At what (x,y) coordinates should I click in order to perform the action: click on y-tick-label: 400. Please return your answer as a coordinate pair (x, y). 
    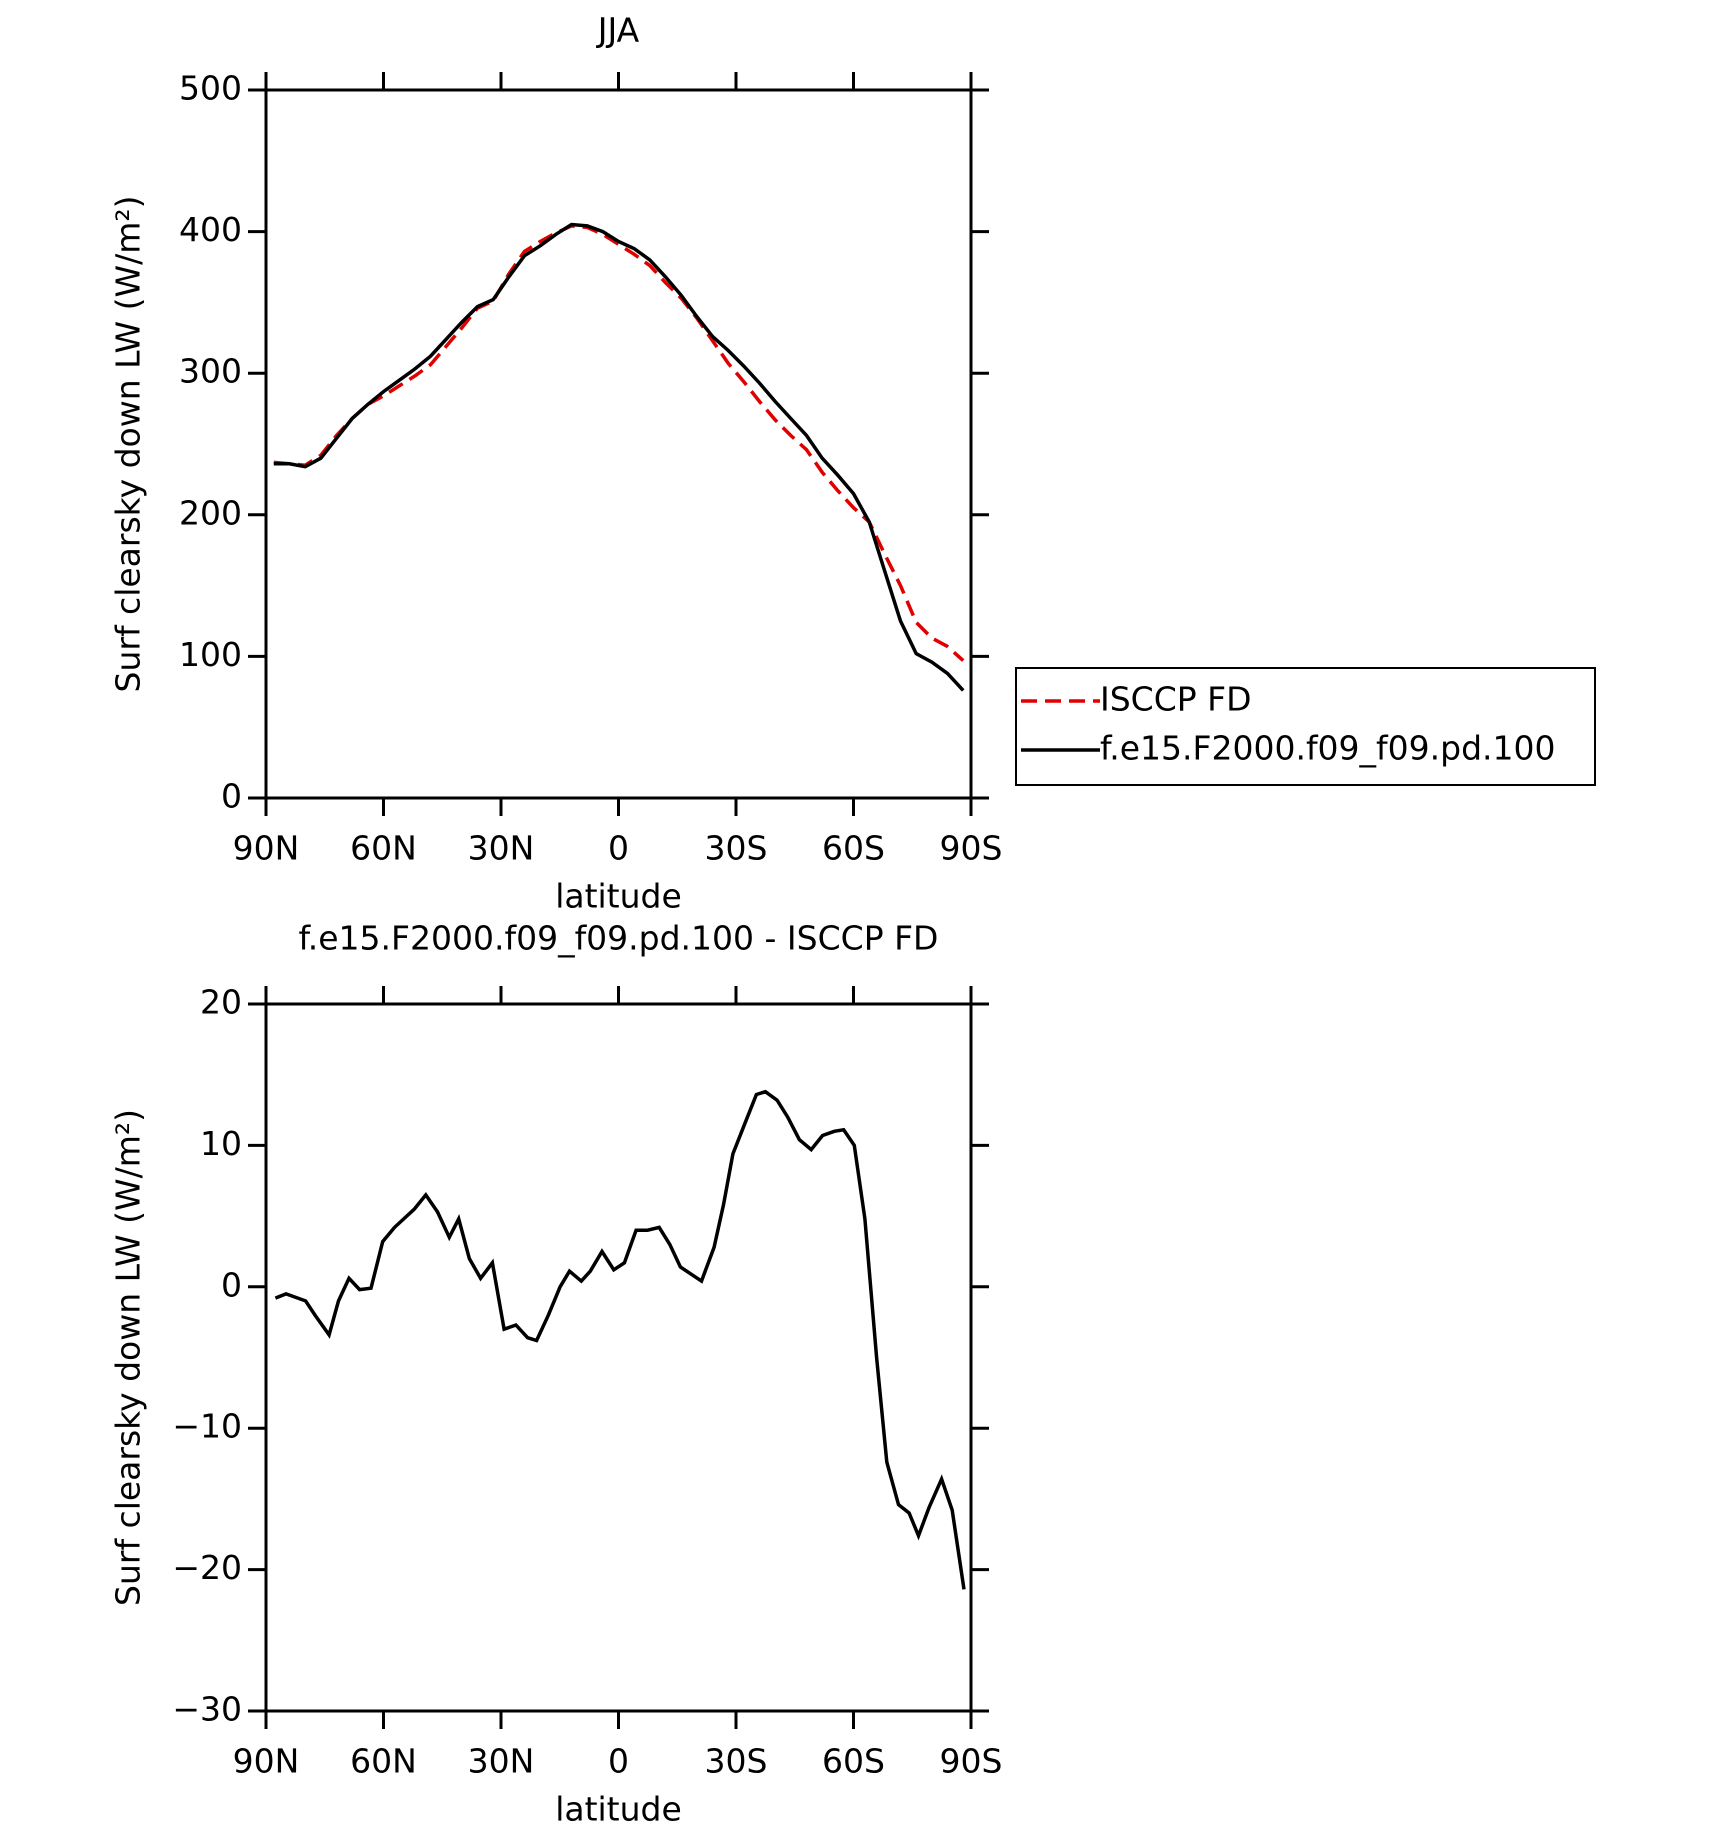
    Looking at the image, I should click on (210, 229).